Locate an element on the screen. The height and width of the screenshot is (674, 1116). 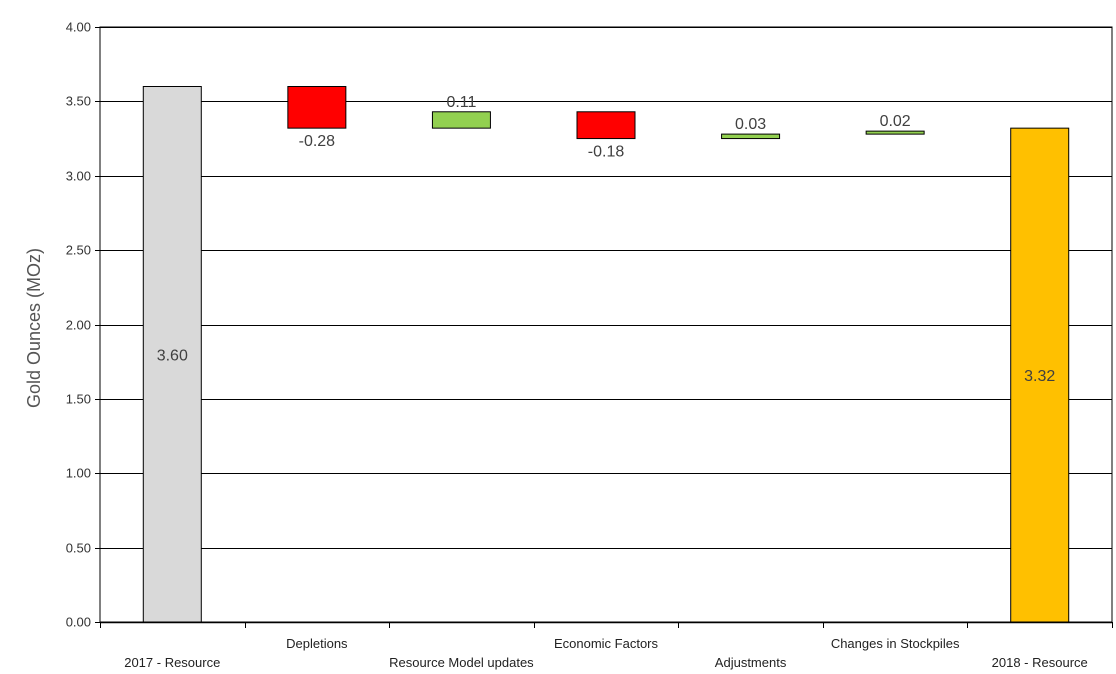
y-tick-label: 0.00 is located at coordinates (78, 622).